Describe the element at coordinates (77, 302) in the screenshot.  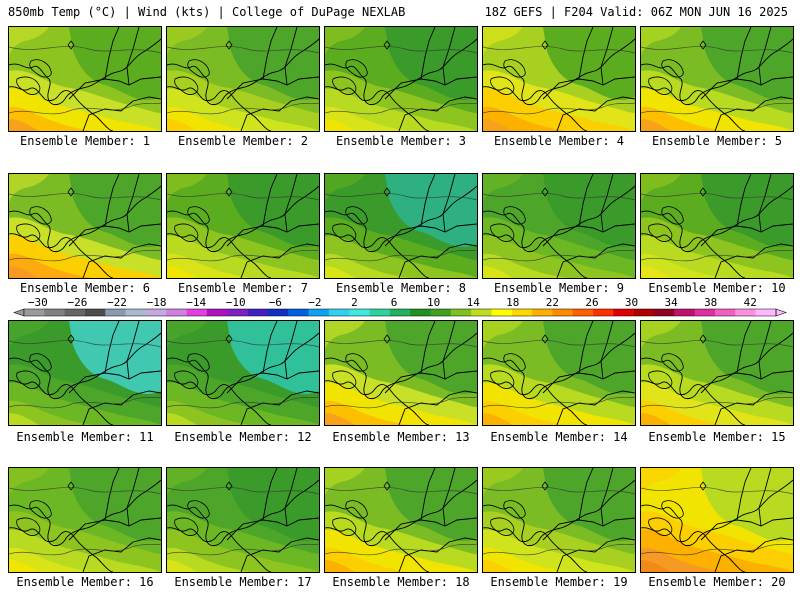
I see `colorbar-tick-label: −26` at that location.